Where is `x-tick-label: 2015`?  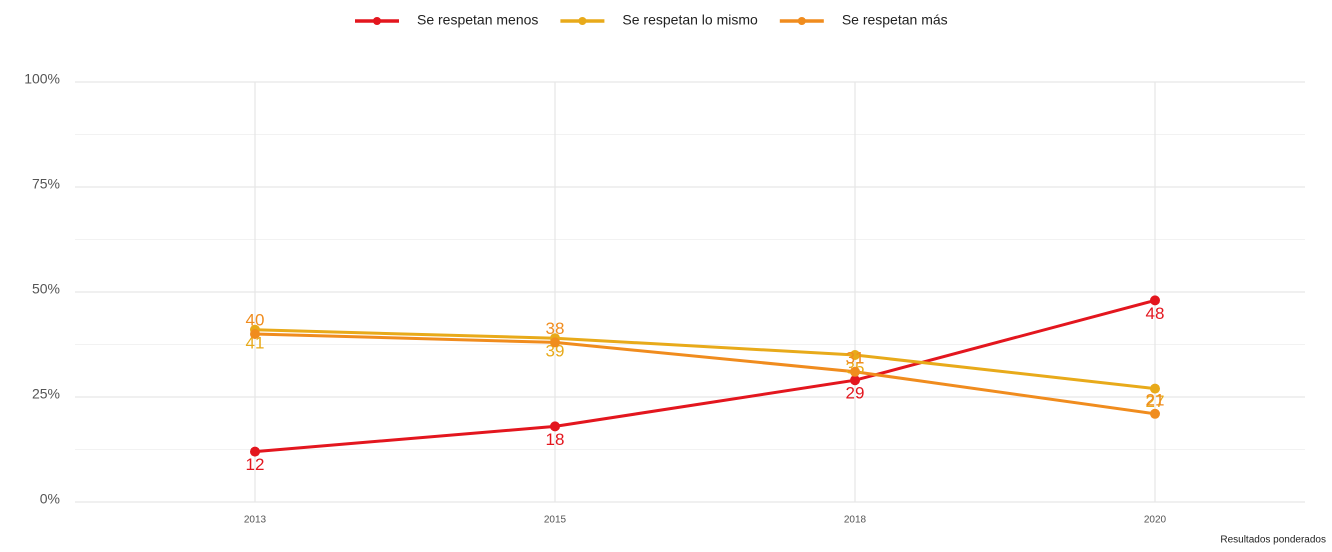
x-tick-label: 2015 is located at coordinates (555, 520).